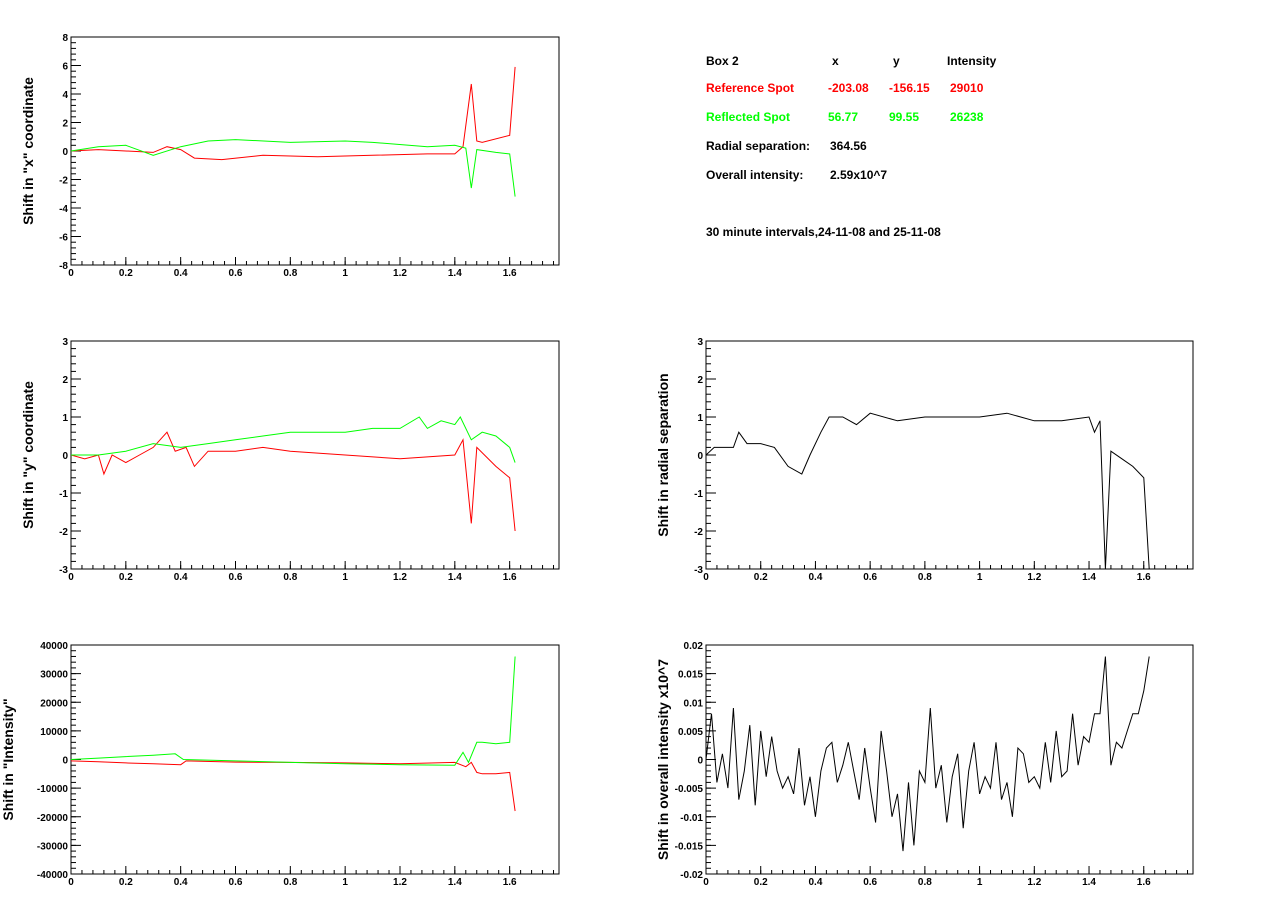 The height and width of the screenshot is (913, 1268). I want to click on y-tick-label: 10000, so click(54, 732).